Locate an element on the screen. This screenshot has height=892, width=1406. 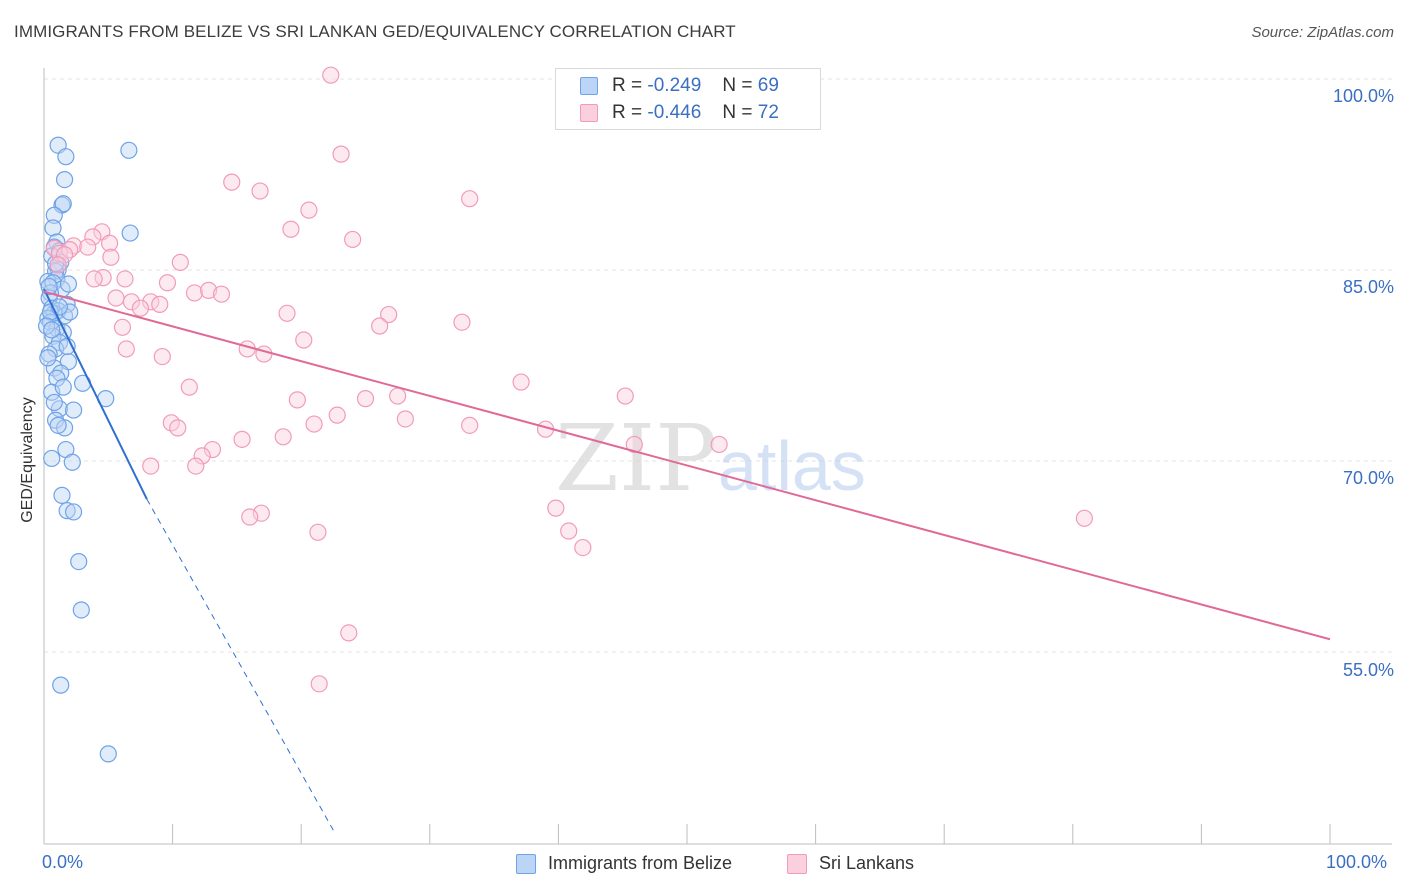
belize-legend-swatch is located at coordinates (526, 864).